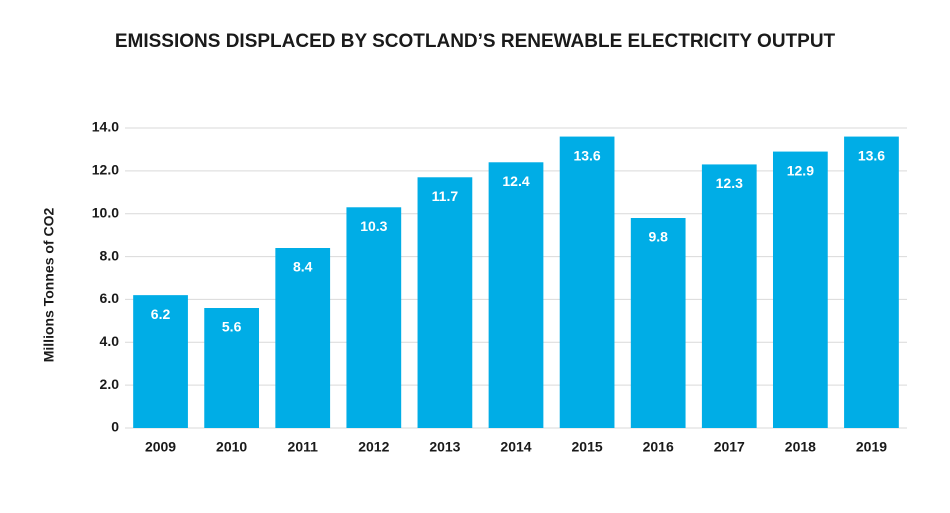 This screenshot has width=950, height=513. What do you see at coordinates (110, 341) in the screenshot?
I see `y-tick-label: 4.0` at bounding box center [110, 341].